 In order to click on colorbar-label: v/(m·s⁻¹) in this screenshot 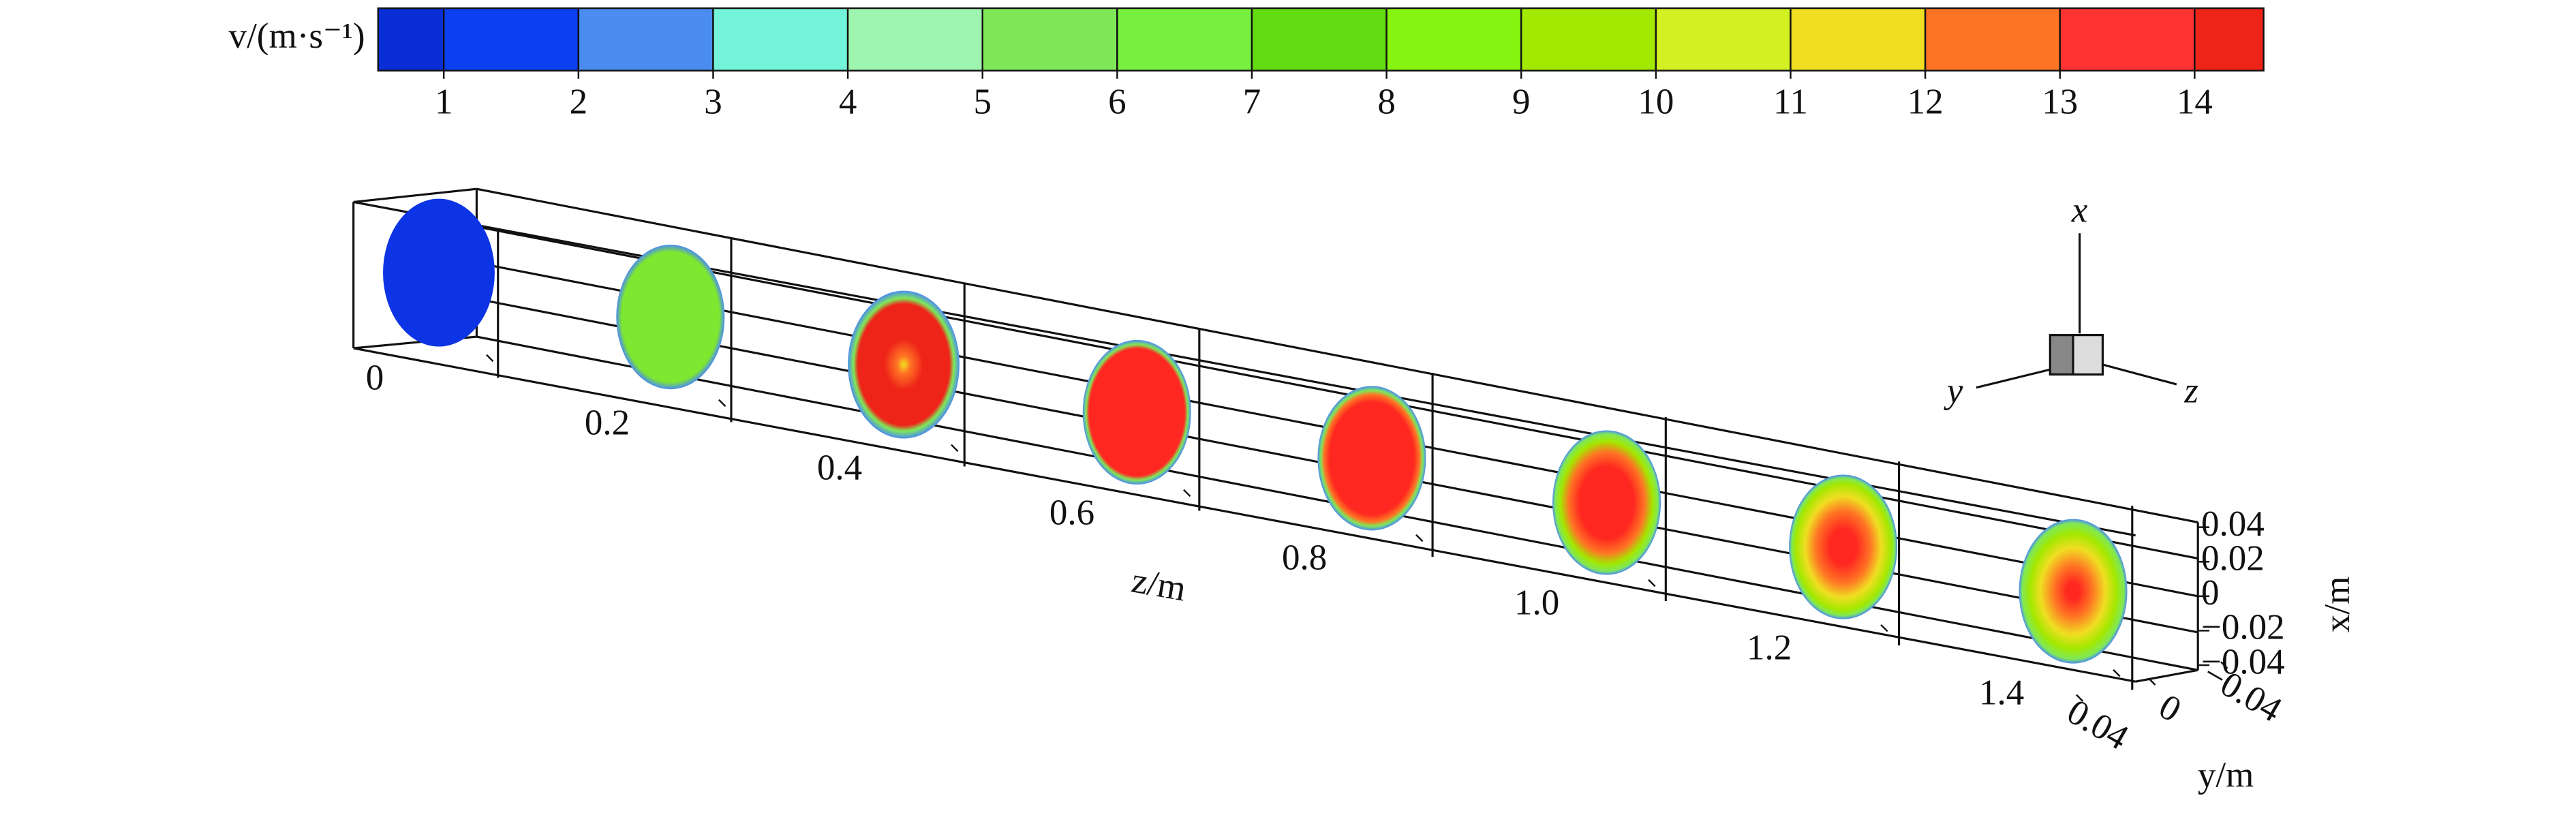, I will do `click(297, 36)`.